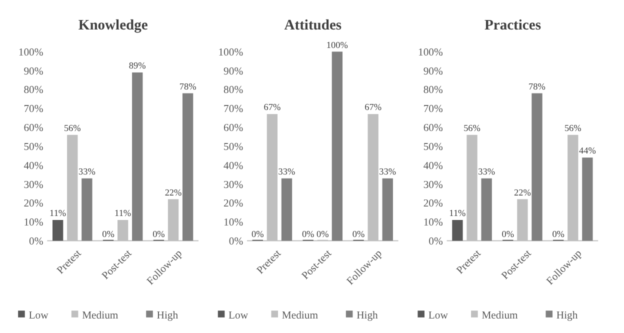 This screenshot has height=333, width=624. I want to click on chart-title: Knowledge, so click(113, 25).